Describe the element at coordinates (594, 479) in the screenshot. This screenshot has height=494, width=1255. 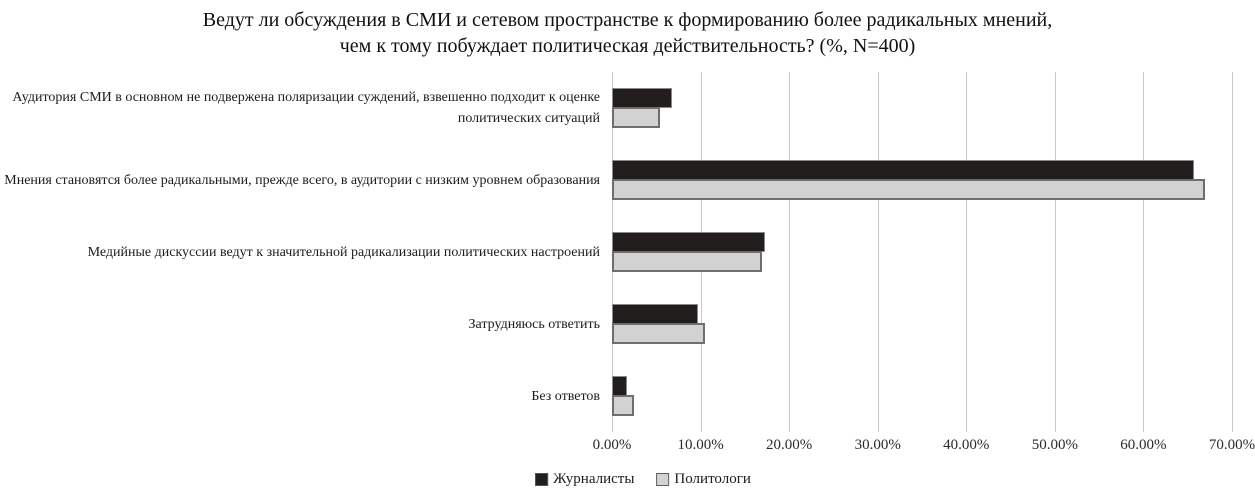
I see `legend-label: Журналисты` at that location.